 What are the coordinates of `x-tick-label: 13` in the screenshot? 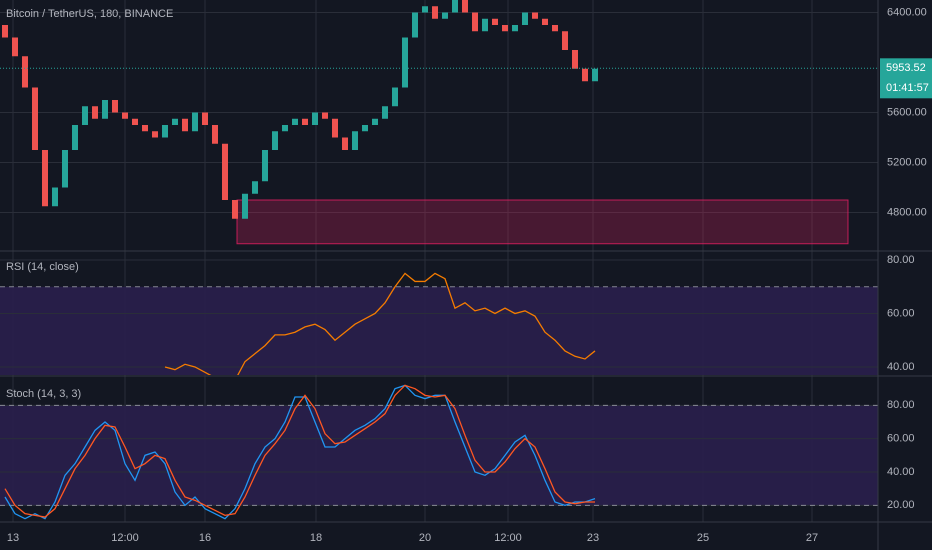 It's located at (13, 538).